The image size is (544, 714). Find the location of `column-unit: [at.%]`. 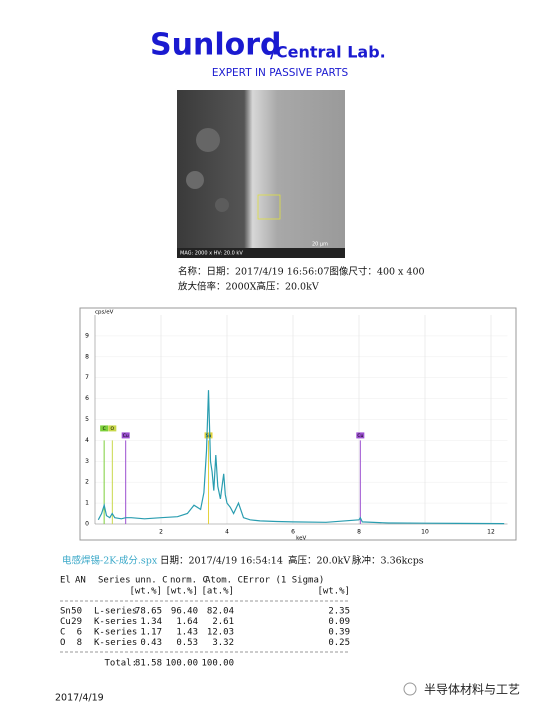

column-unit: [at.%] is located at coordinates (217, 592).